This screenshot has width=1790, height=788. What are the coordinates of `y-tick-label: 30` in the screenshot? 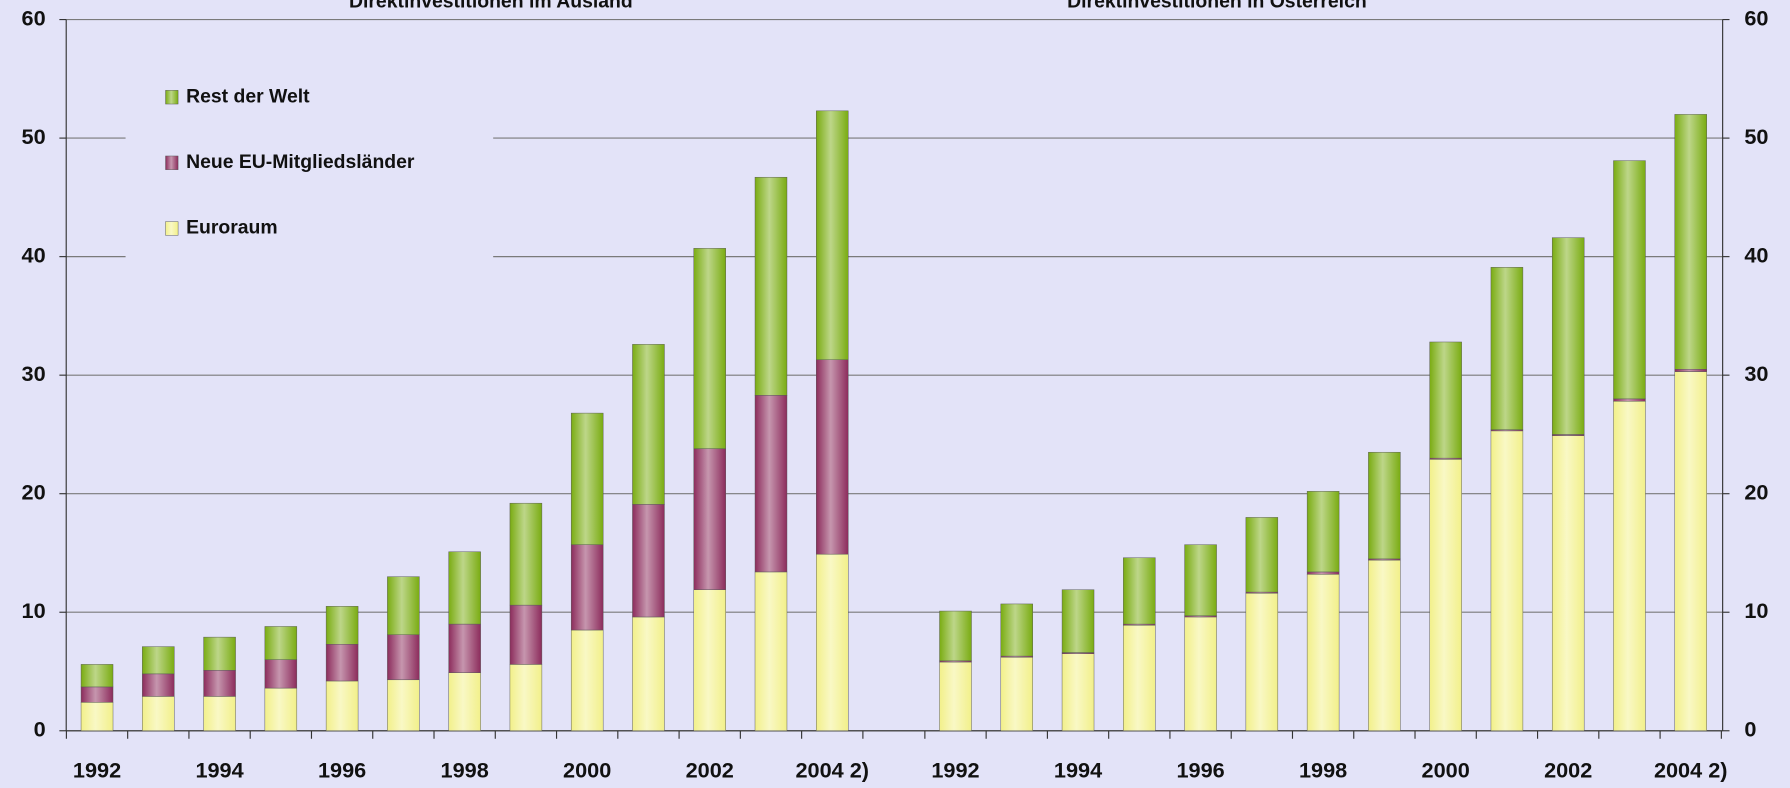 It's located at (34, 373).